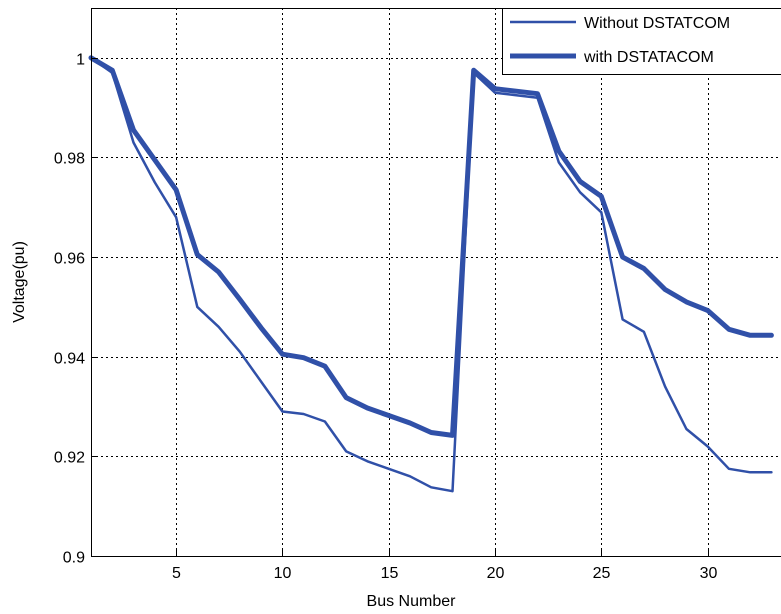 The width and height of the screenshot is (781, 614). What do you see at coordinates (69, 359) in the screenshot?
I see `y-tick-label: 0.94` at bounding box center [69, 359].